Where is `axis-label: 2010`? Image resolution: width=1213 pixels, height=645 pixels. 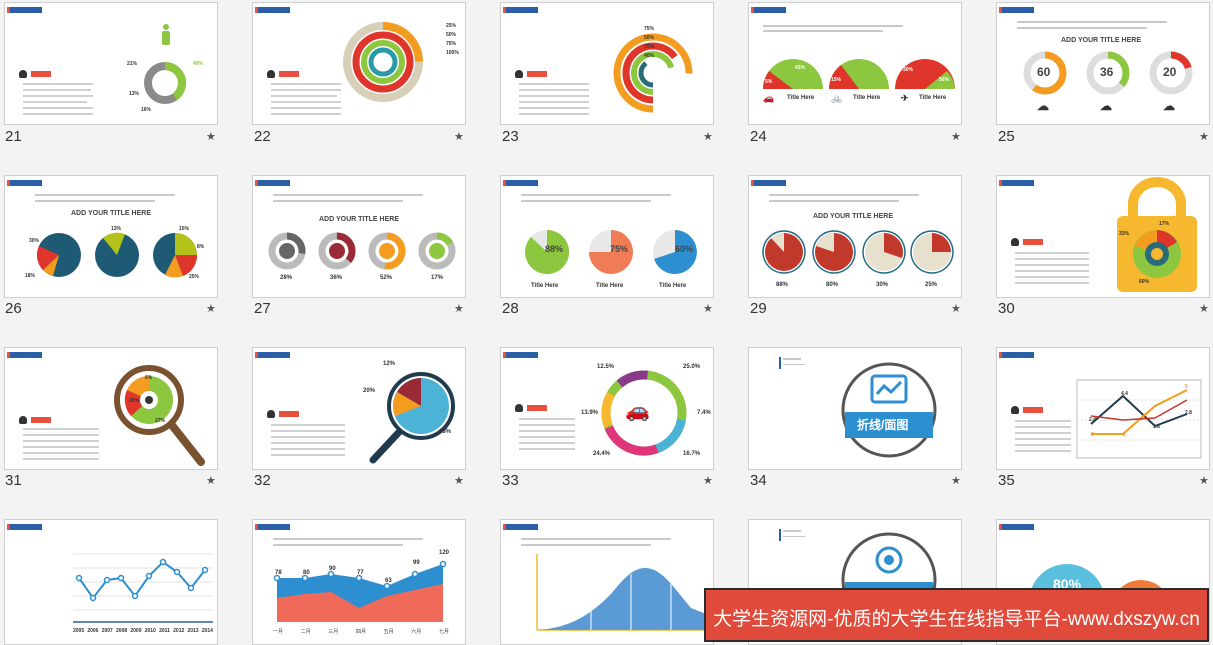 axis-label: 2010 is located at coordinates (150, 631).